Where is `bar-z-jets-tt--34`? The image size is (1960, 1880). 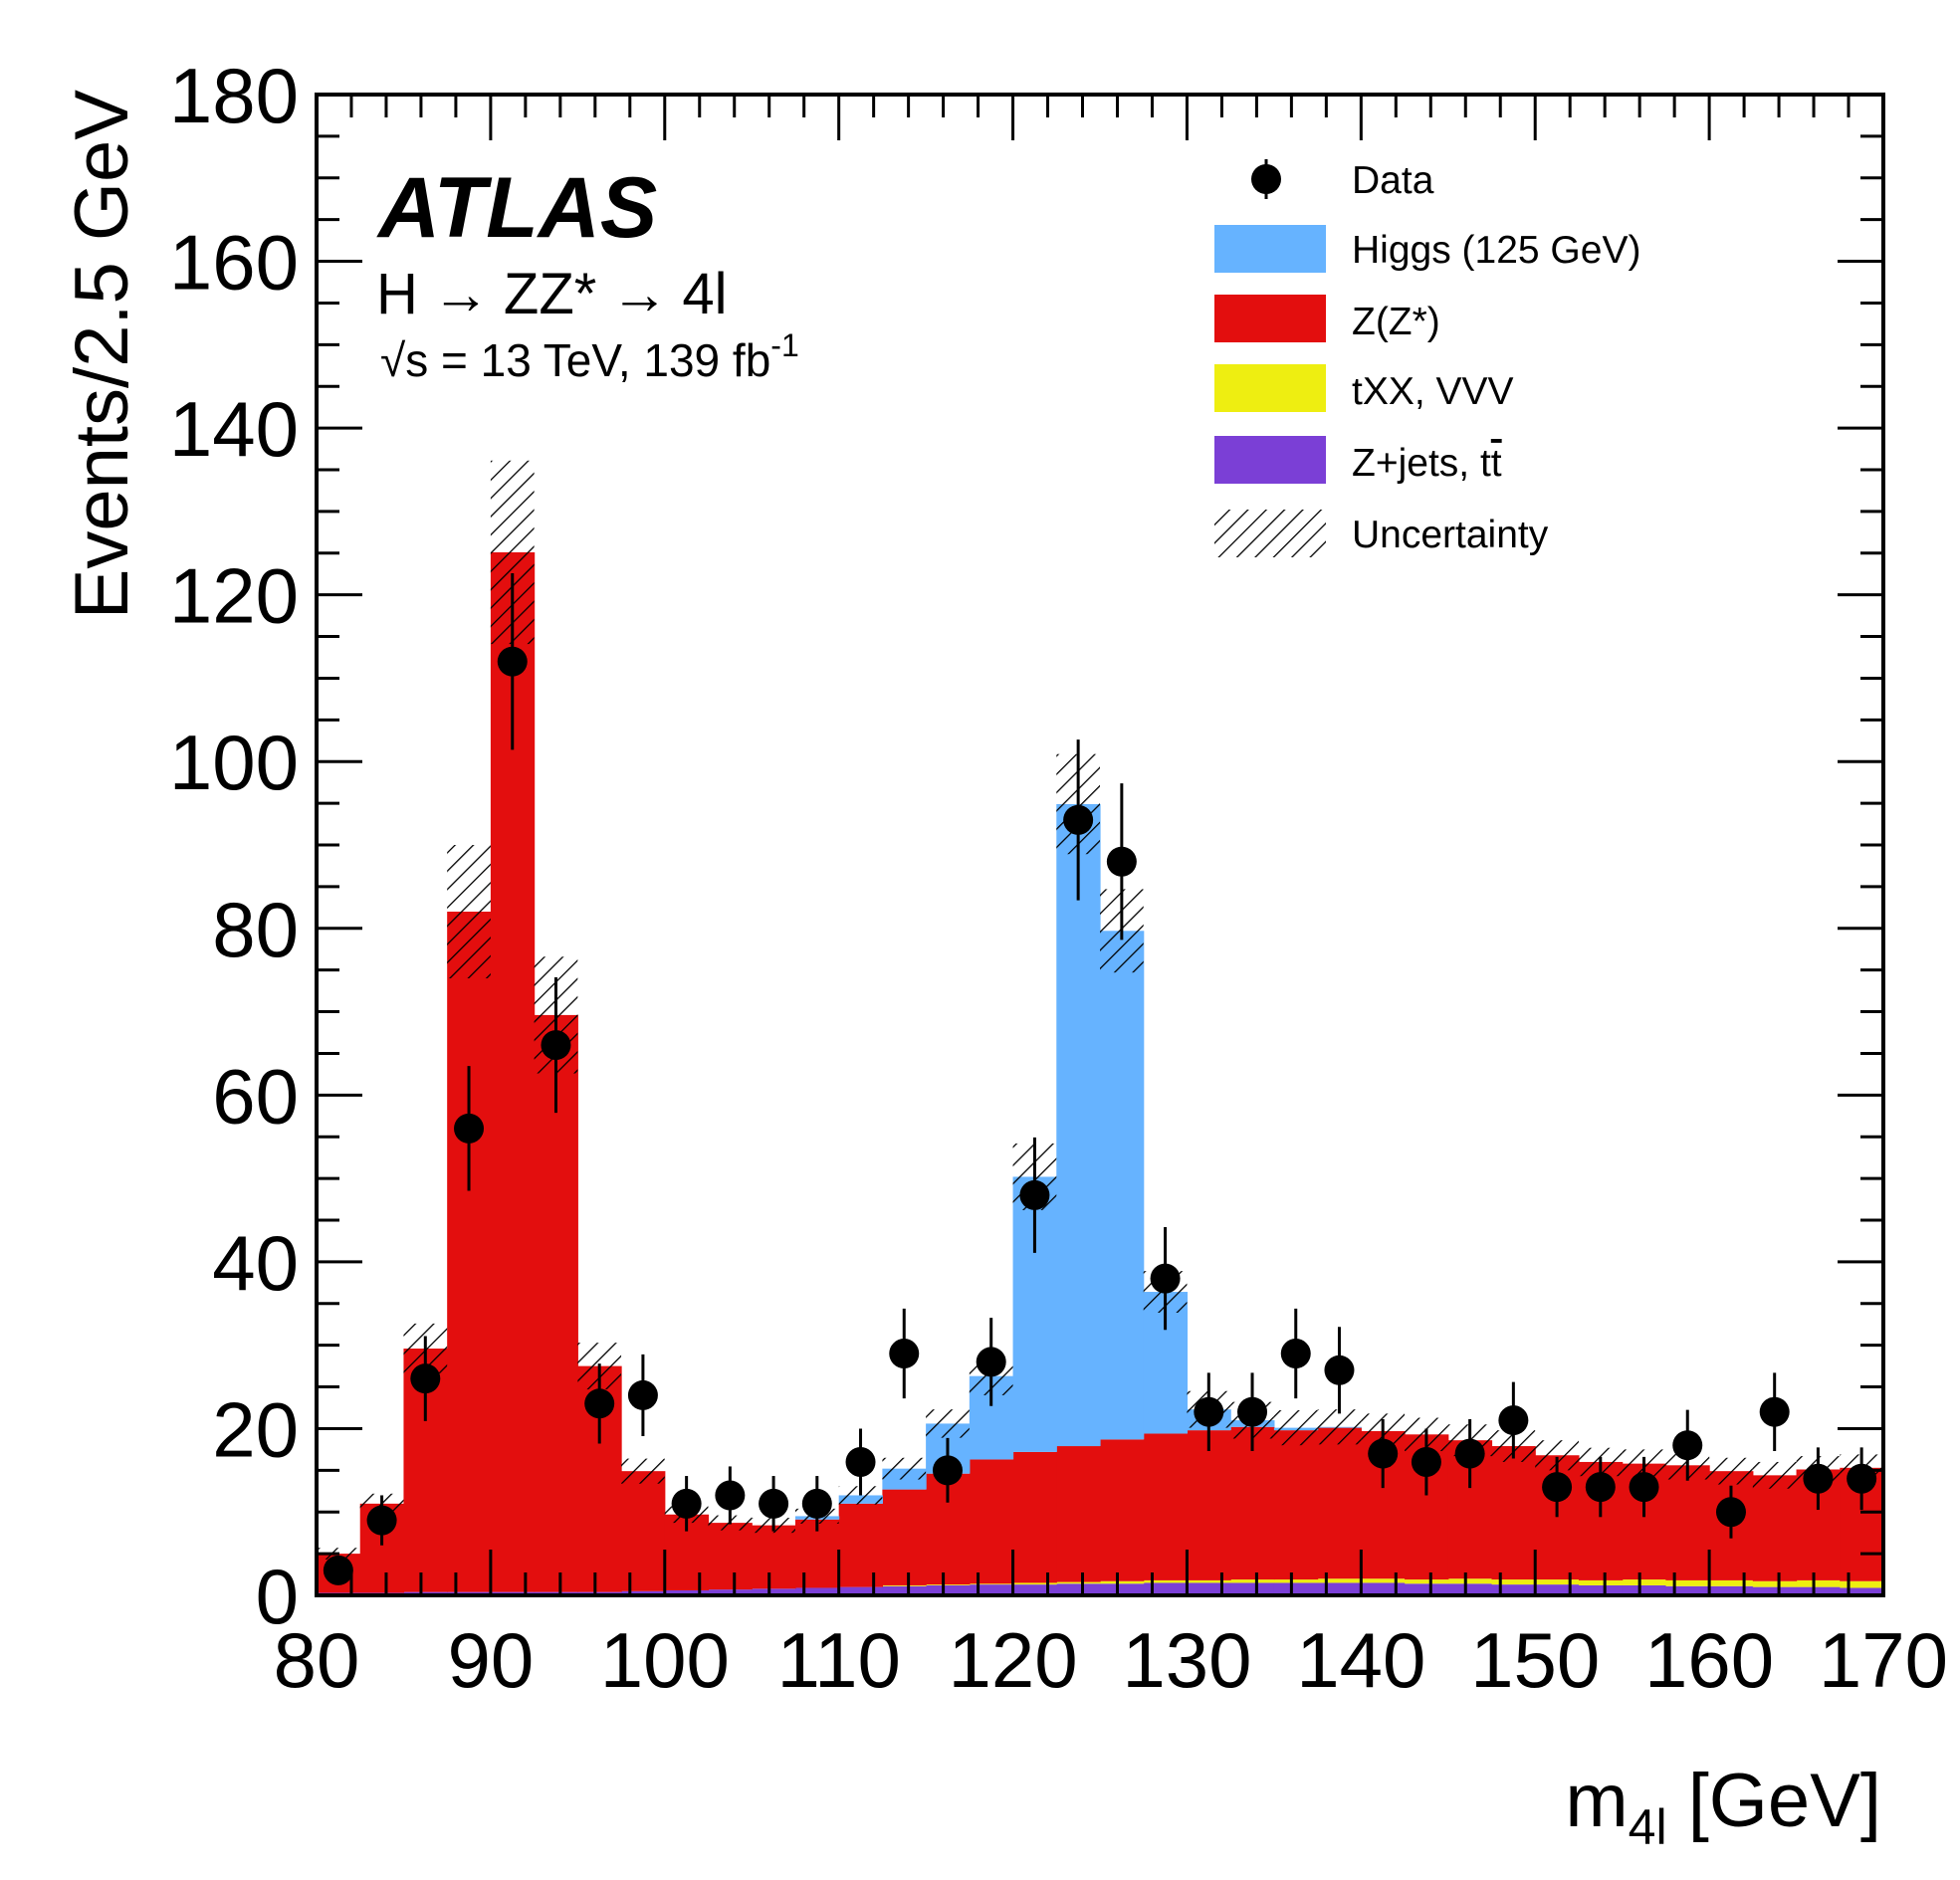
bar-z-jets-tt--34 is located at coordinates (1819, 1590).